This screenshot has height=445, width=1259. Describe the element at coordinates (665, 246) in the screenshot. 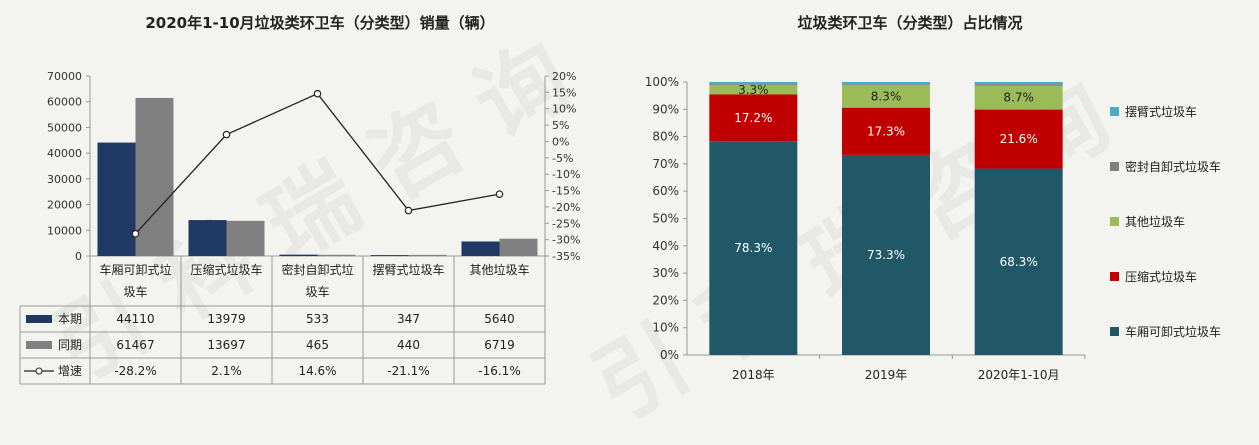

I see `y-tick-label: 40%` at that location.